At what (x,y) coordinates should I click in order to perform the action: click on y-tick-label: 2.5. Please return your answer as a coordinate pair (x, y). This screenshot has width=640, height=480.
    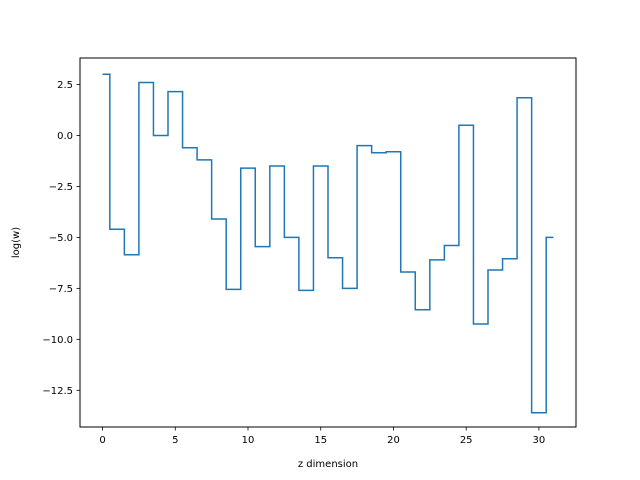
    Looking at the image, I should click on (65, 85).